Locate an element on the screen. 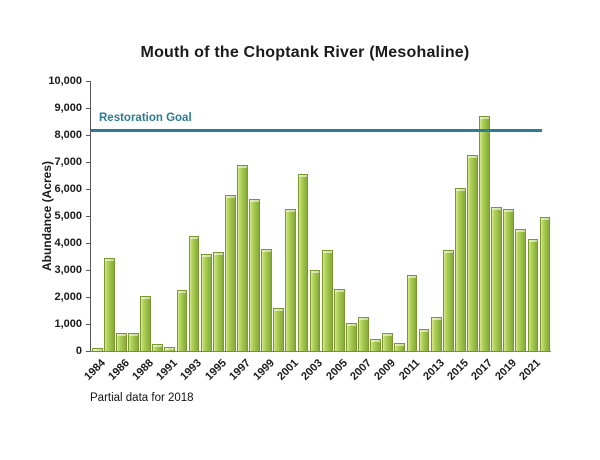 The height and width of the screenshot is (460, 600). bar-2010 is located at coordinates (400, 347).